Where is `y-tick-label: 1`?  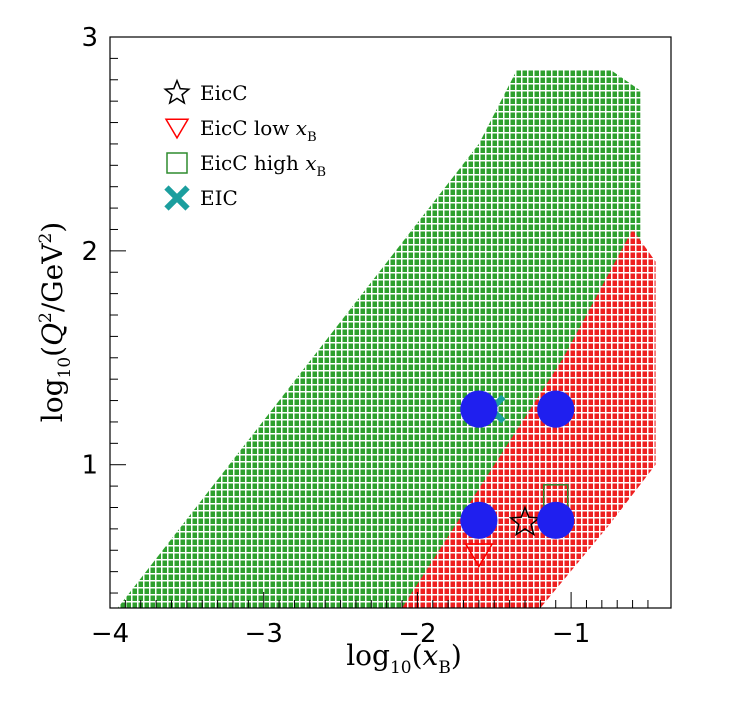 y-tick-label: 1 is located at coordinates (89, 466).